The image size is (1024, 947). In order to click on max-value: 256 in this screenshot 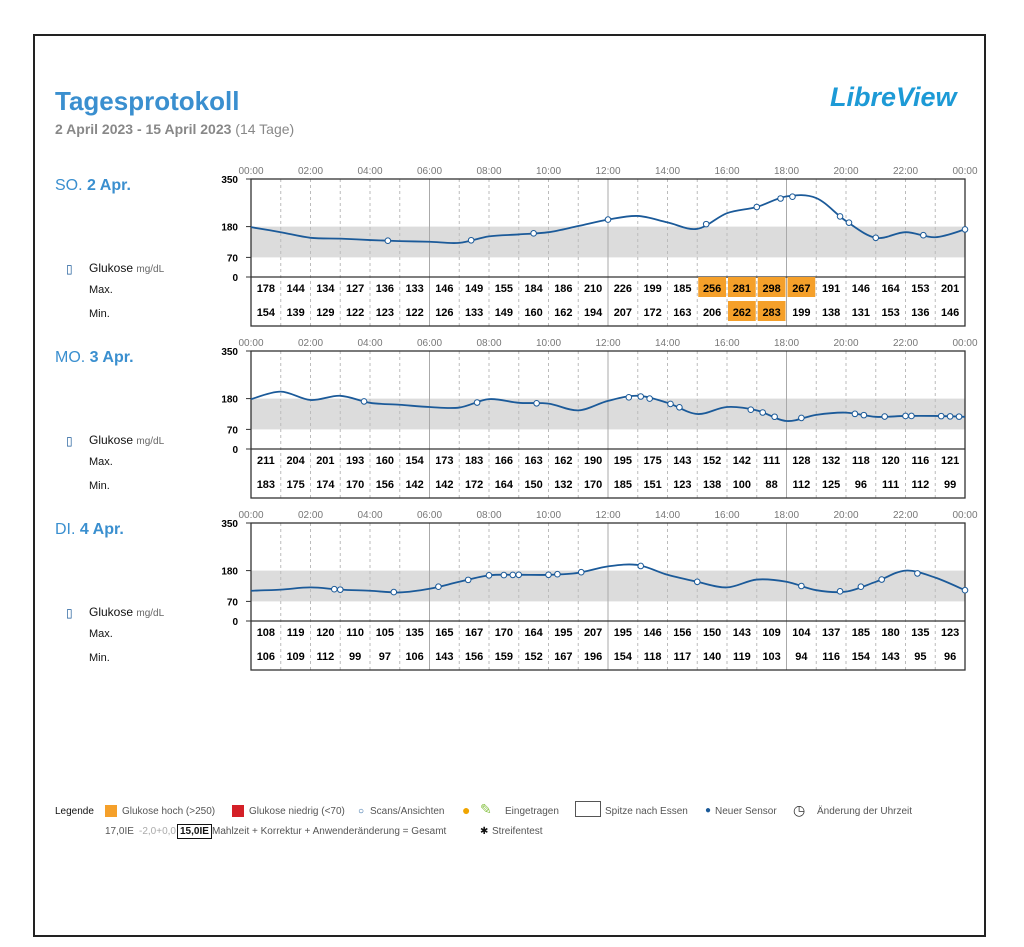, I will do `click(712, 289)`.